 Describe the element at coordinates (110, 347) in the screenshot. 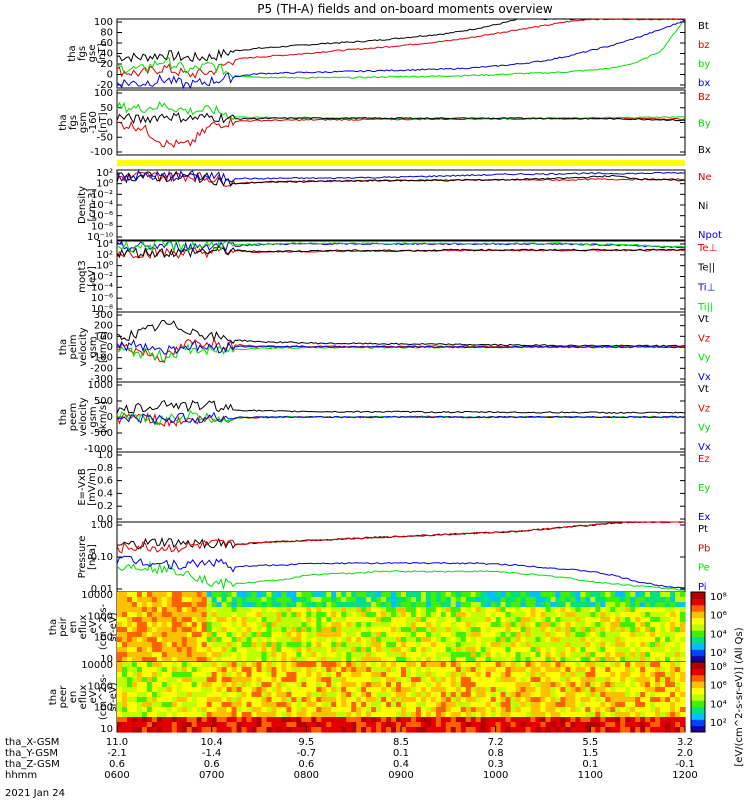

I see `y-tick-label: 0` at that location.